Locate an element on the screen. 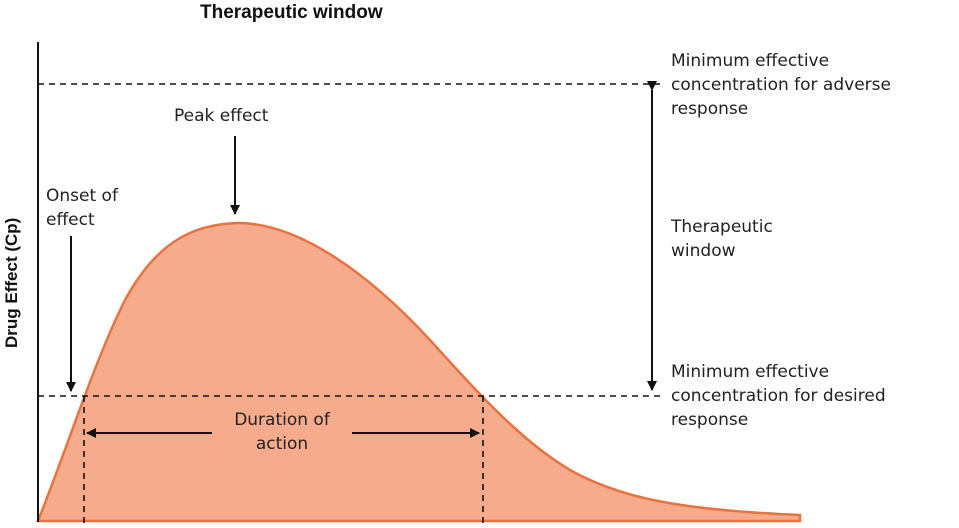  label-line: action is located at coordinates (282, 444).